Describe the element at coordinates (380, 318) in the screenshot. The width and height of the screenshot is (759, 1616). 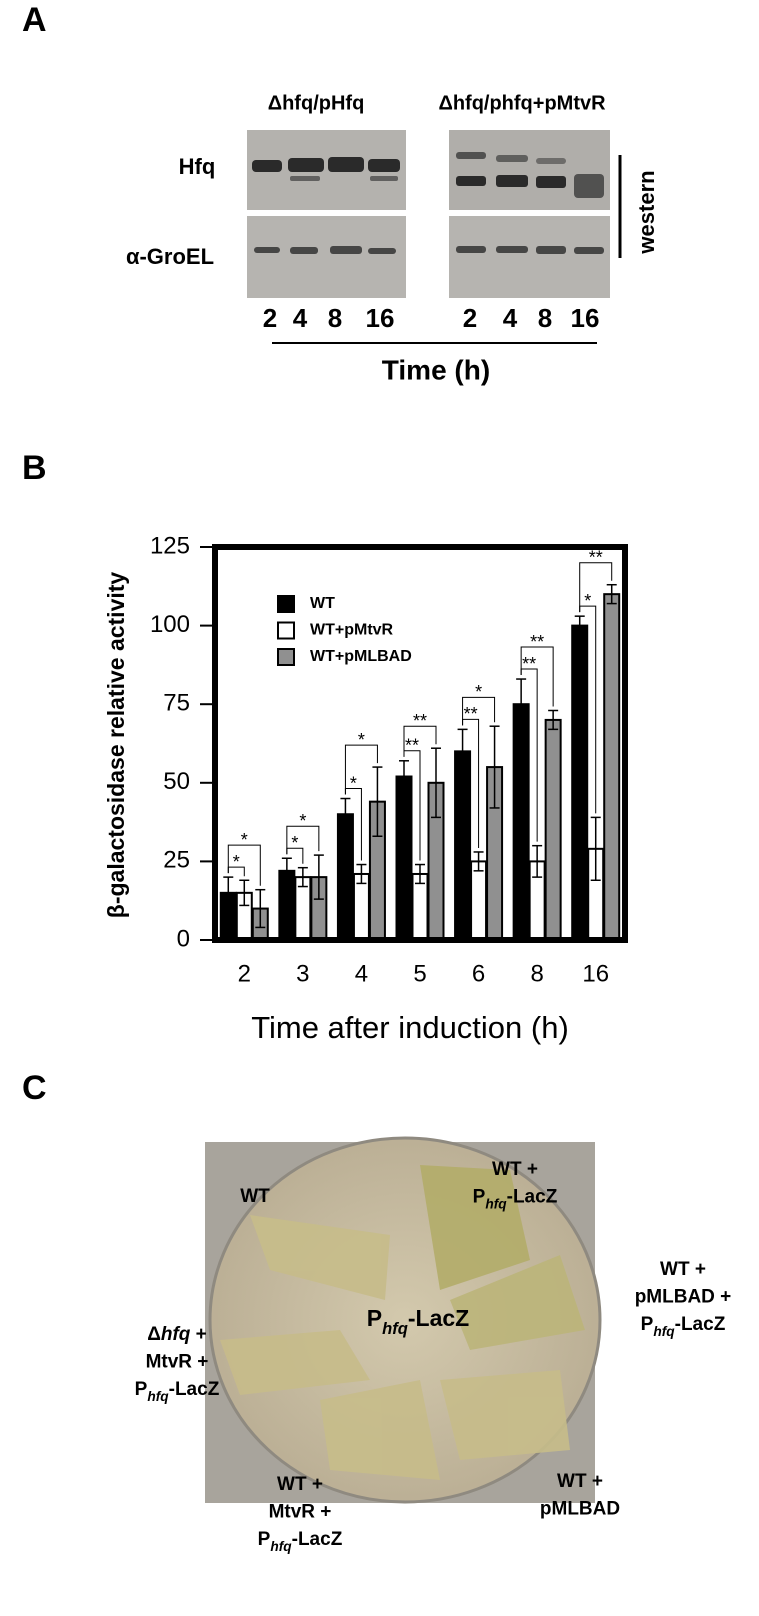
I see `lane-label: 16` at that location.